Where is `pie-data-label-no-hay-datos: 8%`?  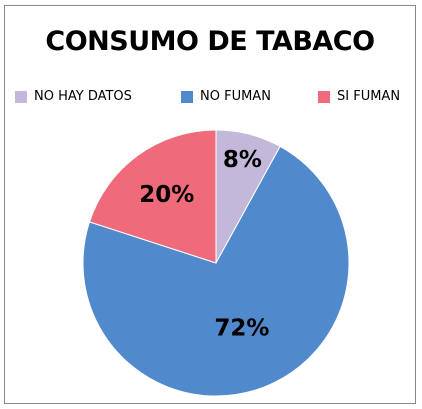
pie-data-label-no-hay-datos: 8% is located at coordinates (242, 160).